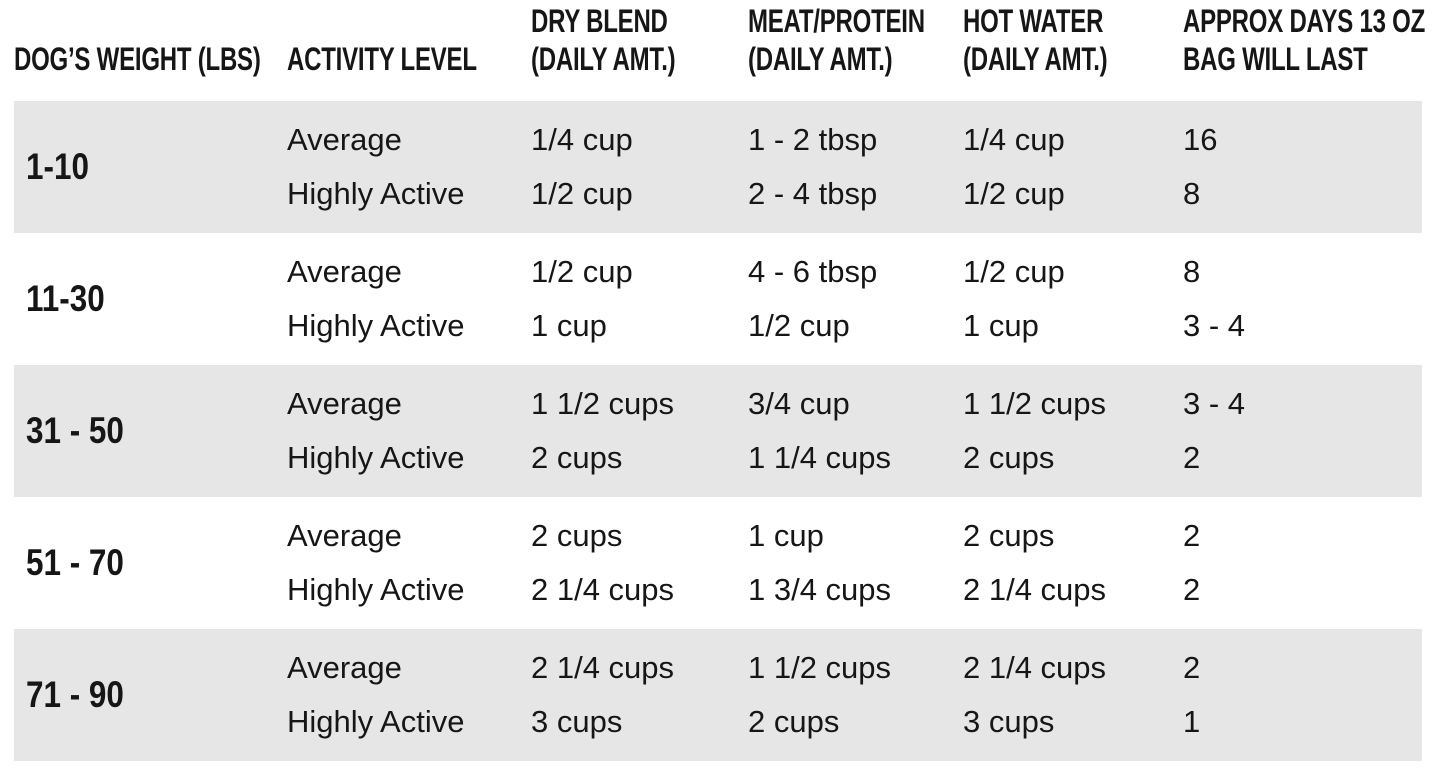 This screenshot has height=768, width=1432. Describe the element at coordinates (1009, 721) in the screenshot. I see `hot-water-value: 3 cups` at that location.